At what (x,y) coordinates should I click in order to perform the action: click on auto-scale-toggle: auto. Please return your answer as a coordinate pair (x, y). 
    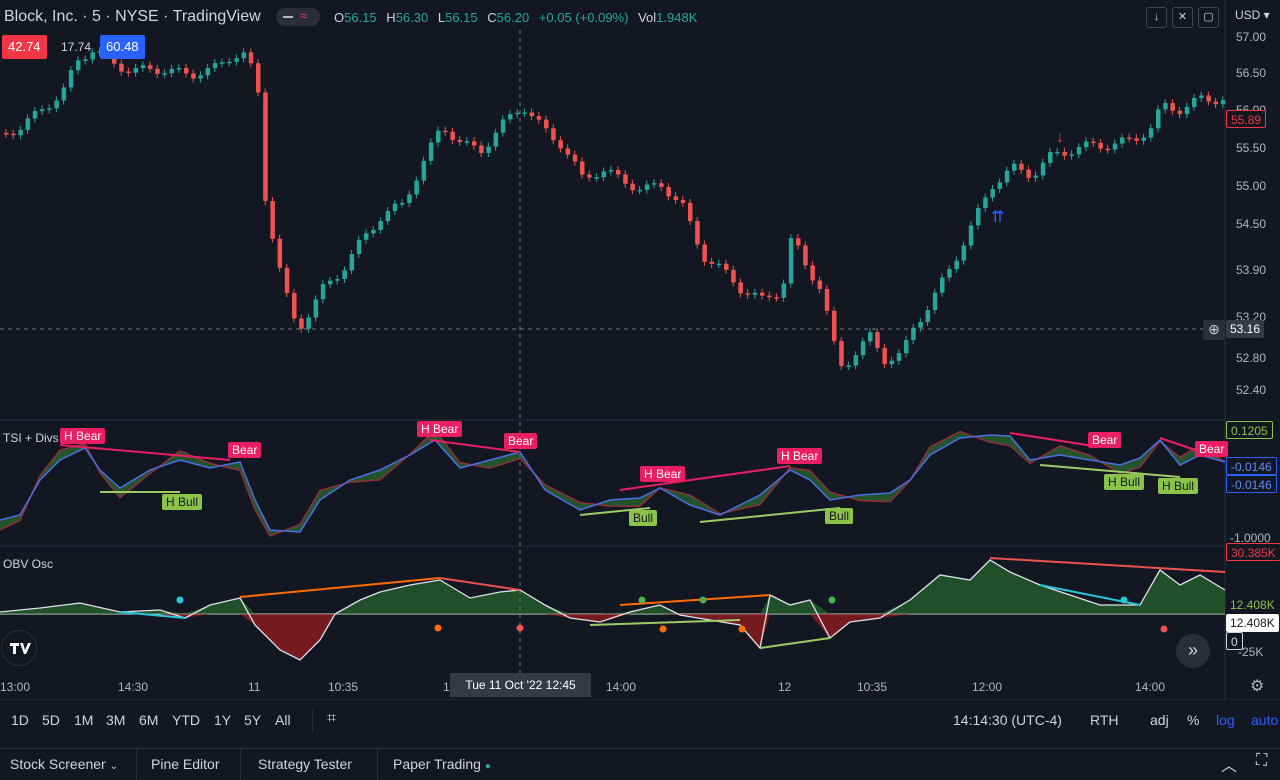
    Looking at the image, I should click on (1265, 720).